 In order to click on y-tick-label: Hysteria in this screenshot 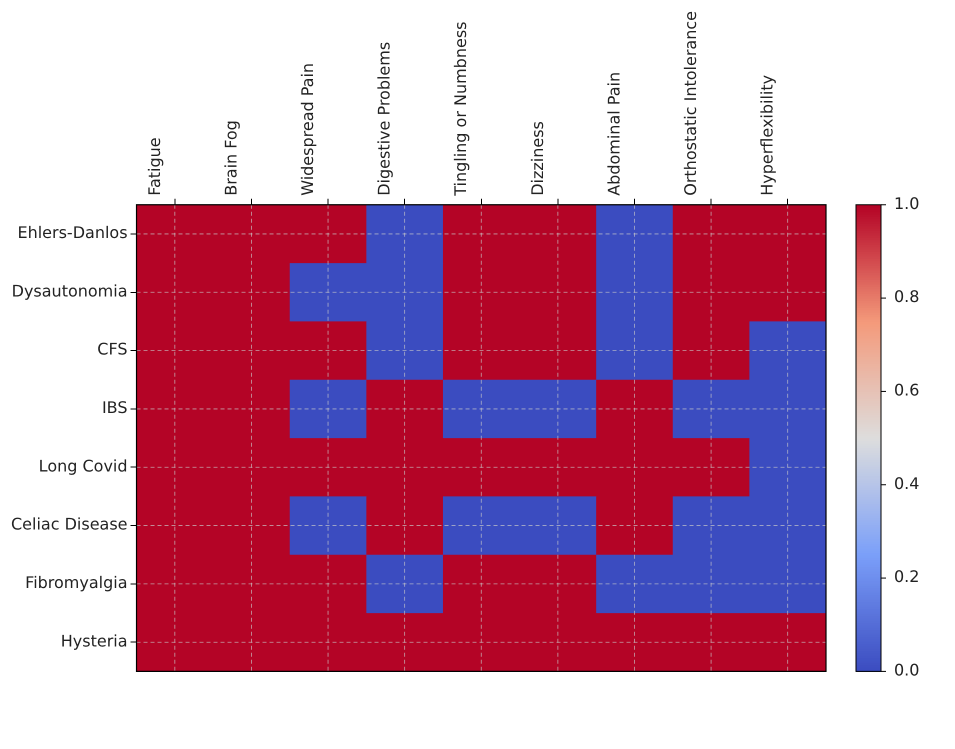, I will do `click(94, 640)`.